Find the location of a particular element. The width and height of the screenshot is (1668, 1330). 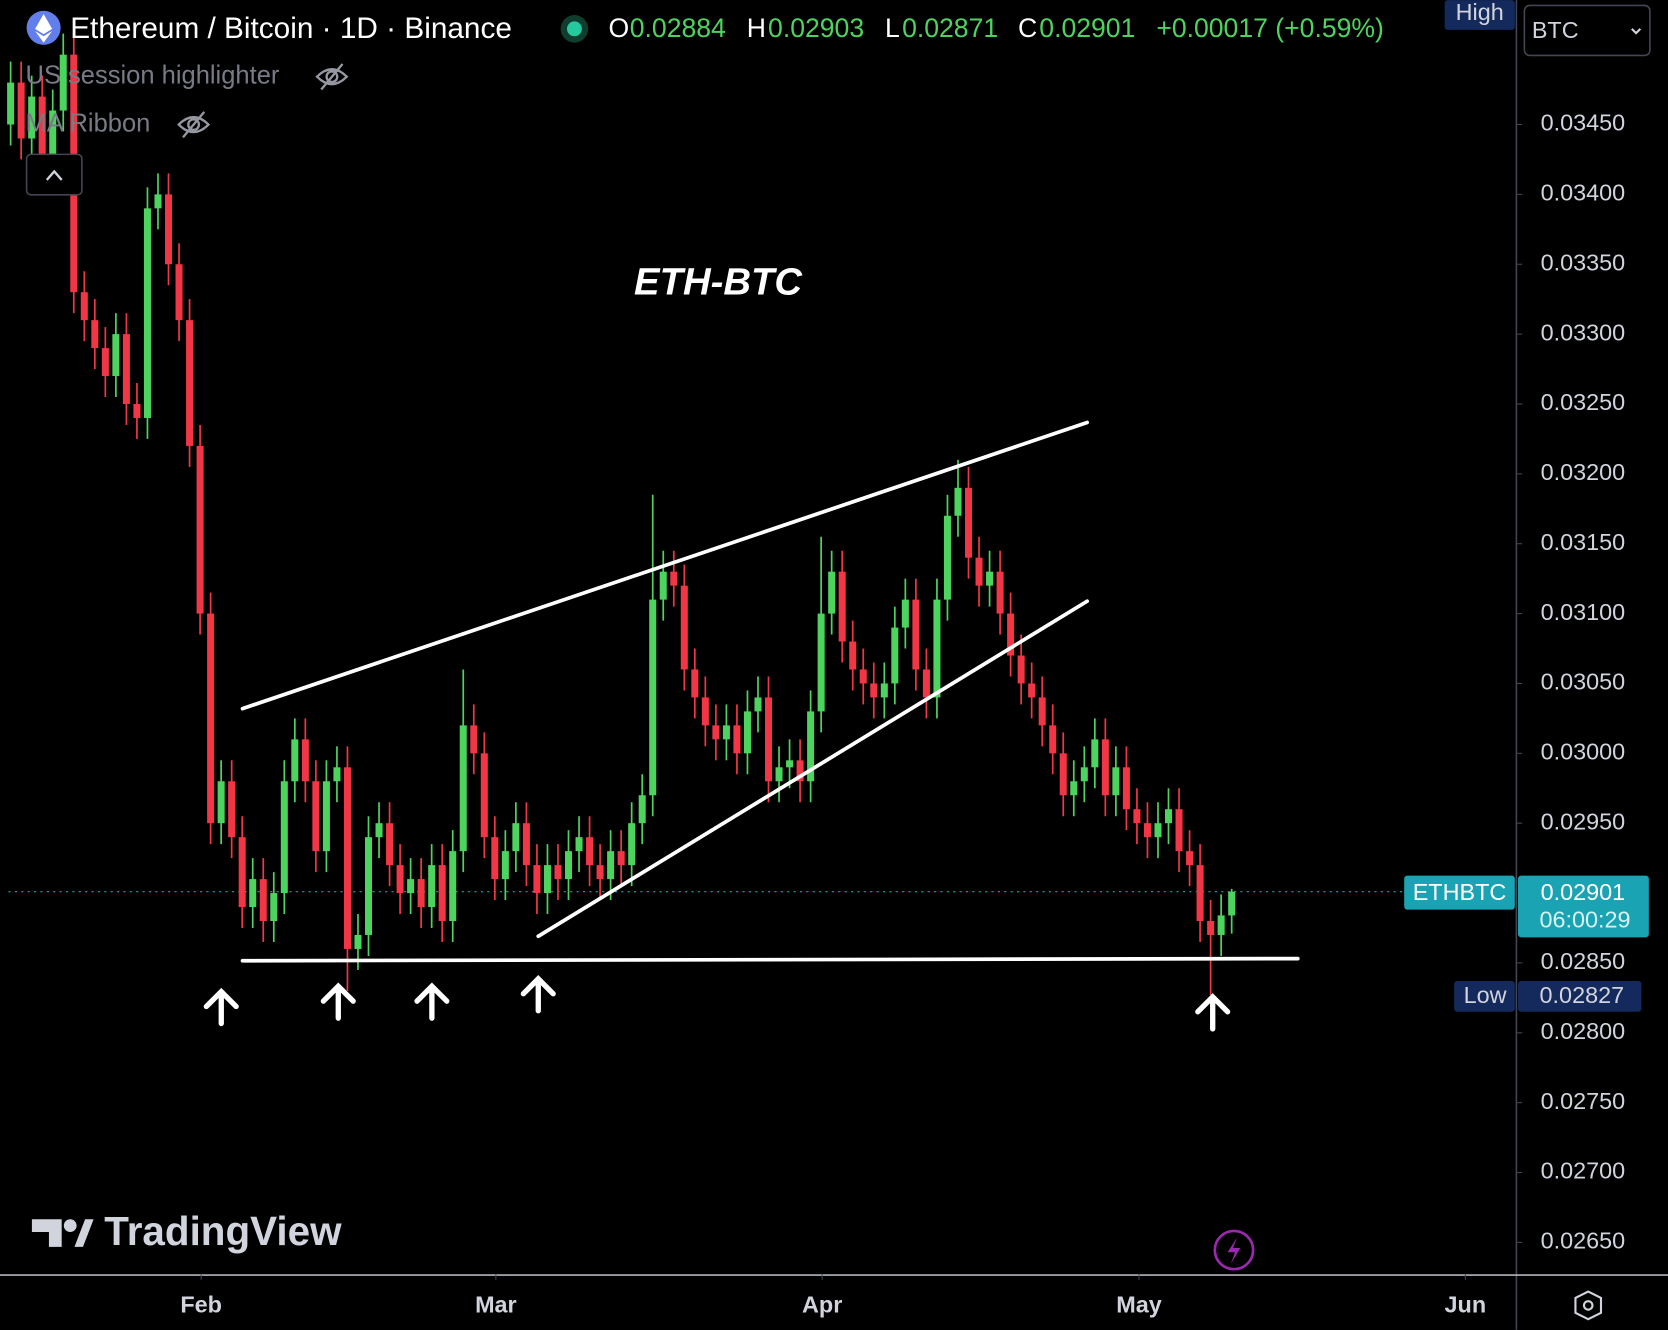

ohlc-value: 0.02903 is located at coordinates (816, 28).